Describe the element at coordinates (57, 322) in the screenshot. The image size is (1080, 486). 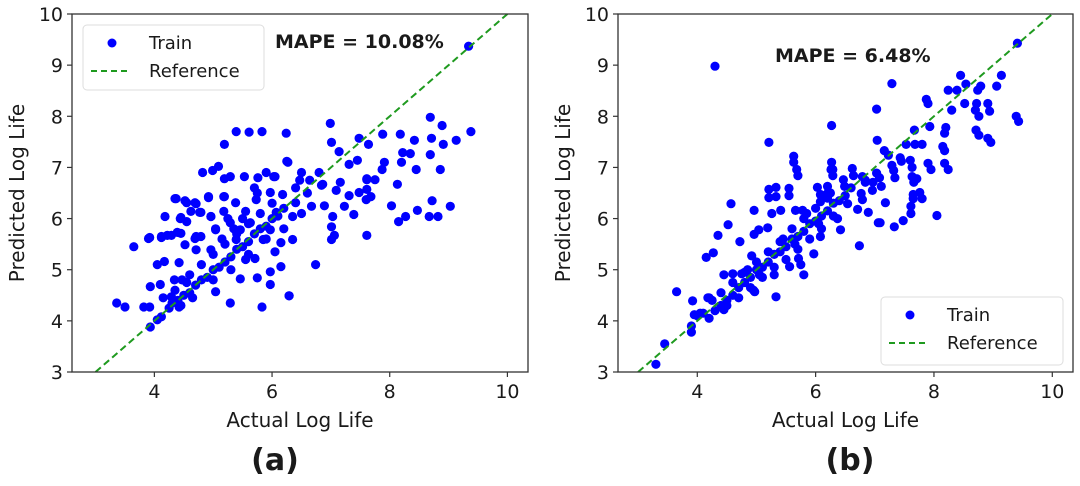
I see `y-tick-label: 4` at that location.